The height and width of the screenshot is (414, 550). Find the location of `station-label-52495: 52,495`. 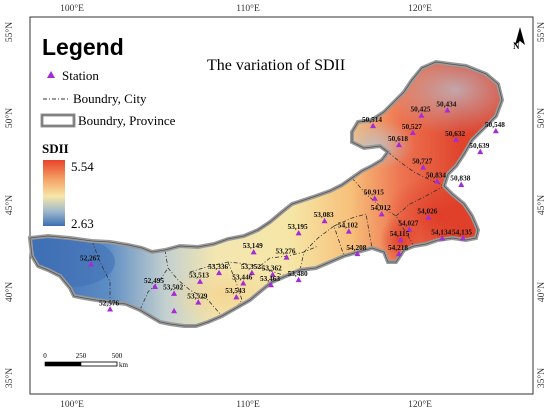

station-label-52495: 52,495 is located at coordinates (154, 280).